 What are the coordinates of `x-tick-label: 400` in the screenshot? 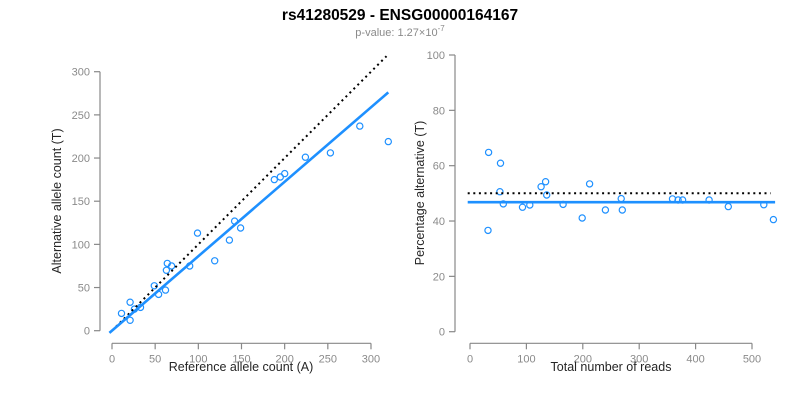 It's located at (695, 359).